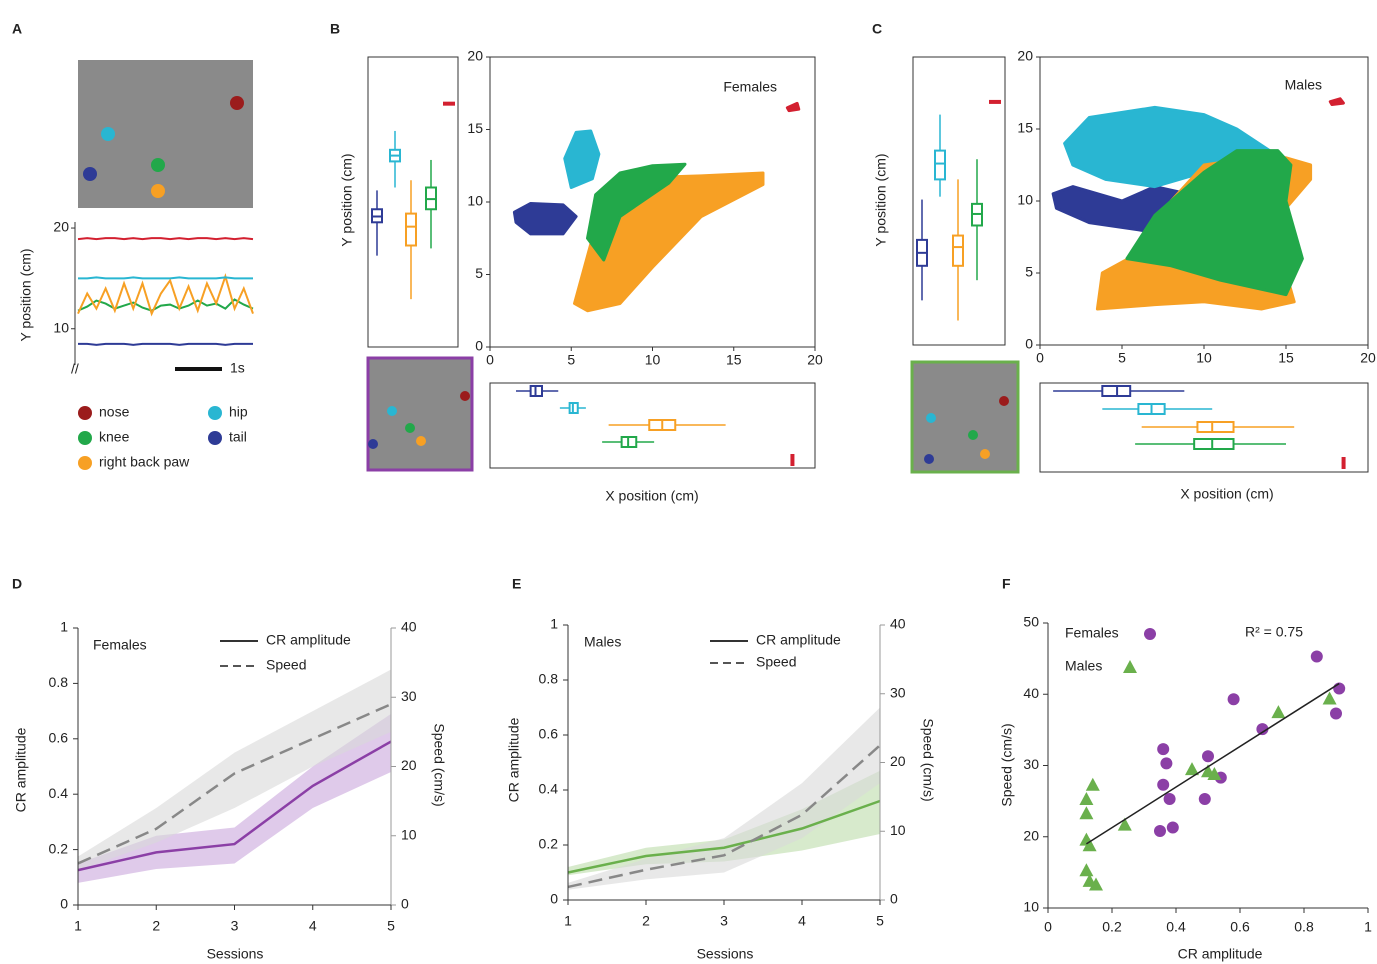 The image size is (1377, 964). What do you see at coordinates (1031, 764) in the screenshot?
I see `y-tick-label: 30` at bounding box center [1031, 764].